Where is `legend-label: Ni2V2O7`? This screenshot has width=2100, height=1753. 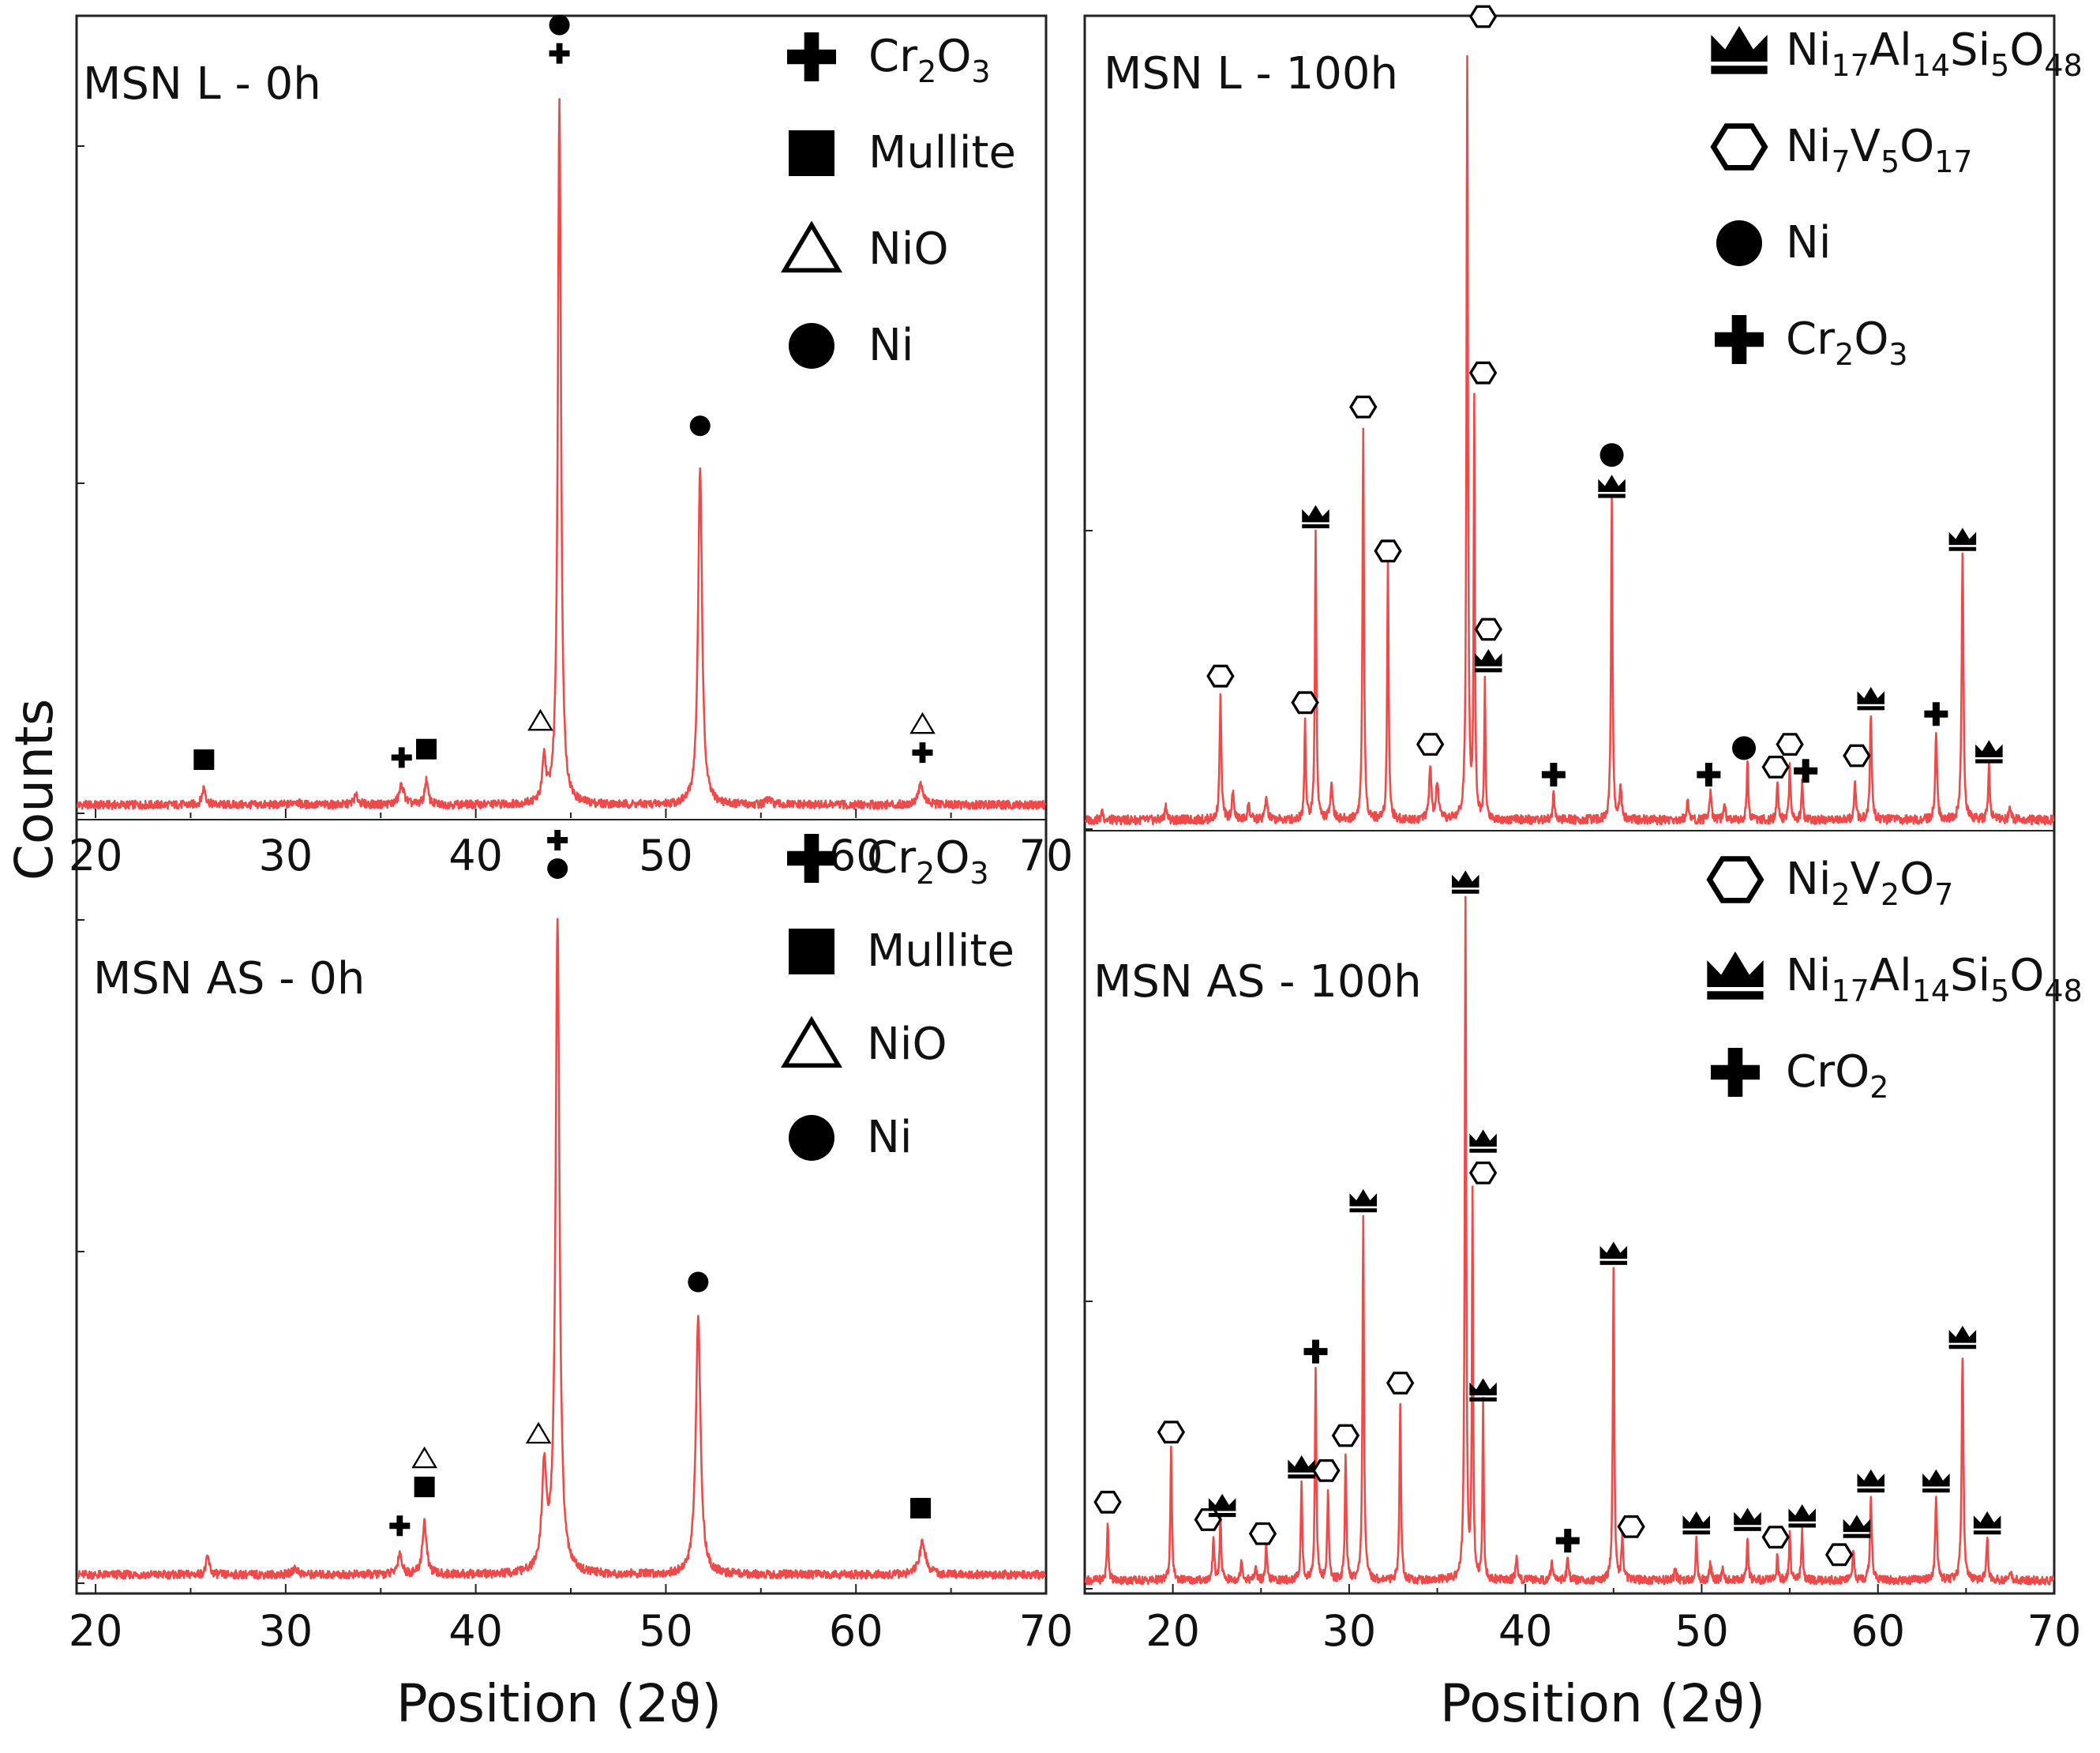 legend-label: Ni2V2O7 is located at coordinates (1869, 883).